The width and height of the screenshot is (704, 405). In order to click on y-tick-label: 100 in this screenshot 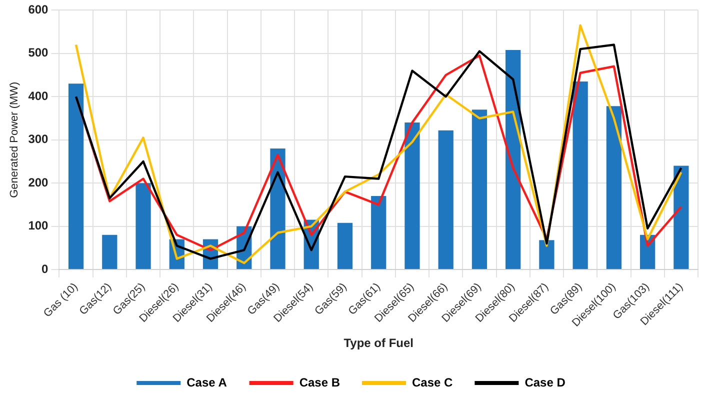, I will do `click(38, 225)`.